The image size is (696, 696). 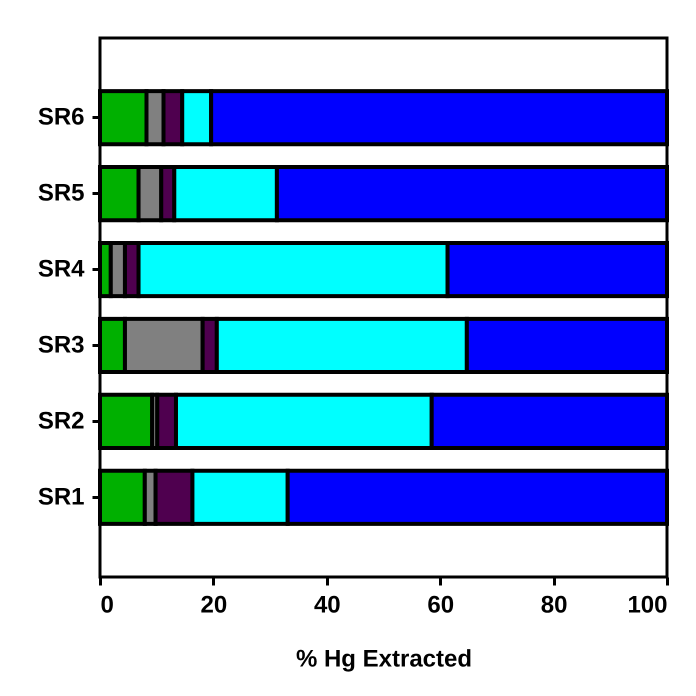 I want to click on x-tick-label: 80, so click(x=554, y=605).